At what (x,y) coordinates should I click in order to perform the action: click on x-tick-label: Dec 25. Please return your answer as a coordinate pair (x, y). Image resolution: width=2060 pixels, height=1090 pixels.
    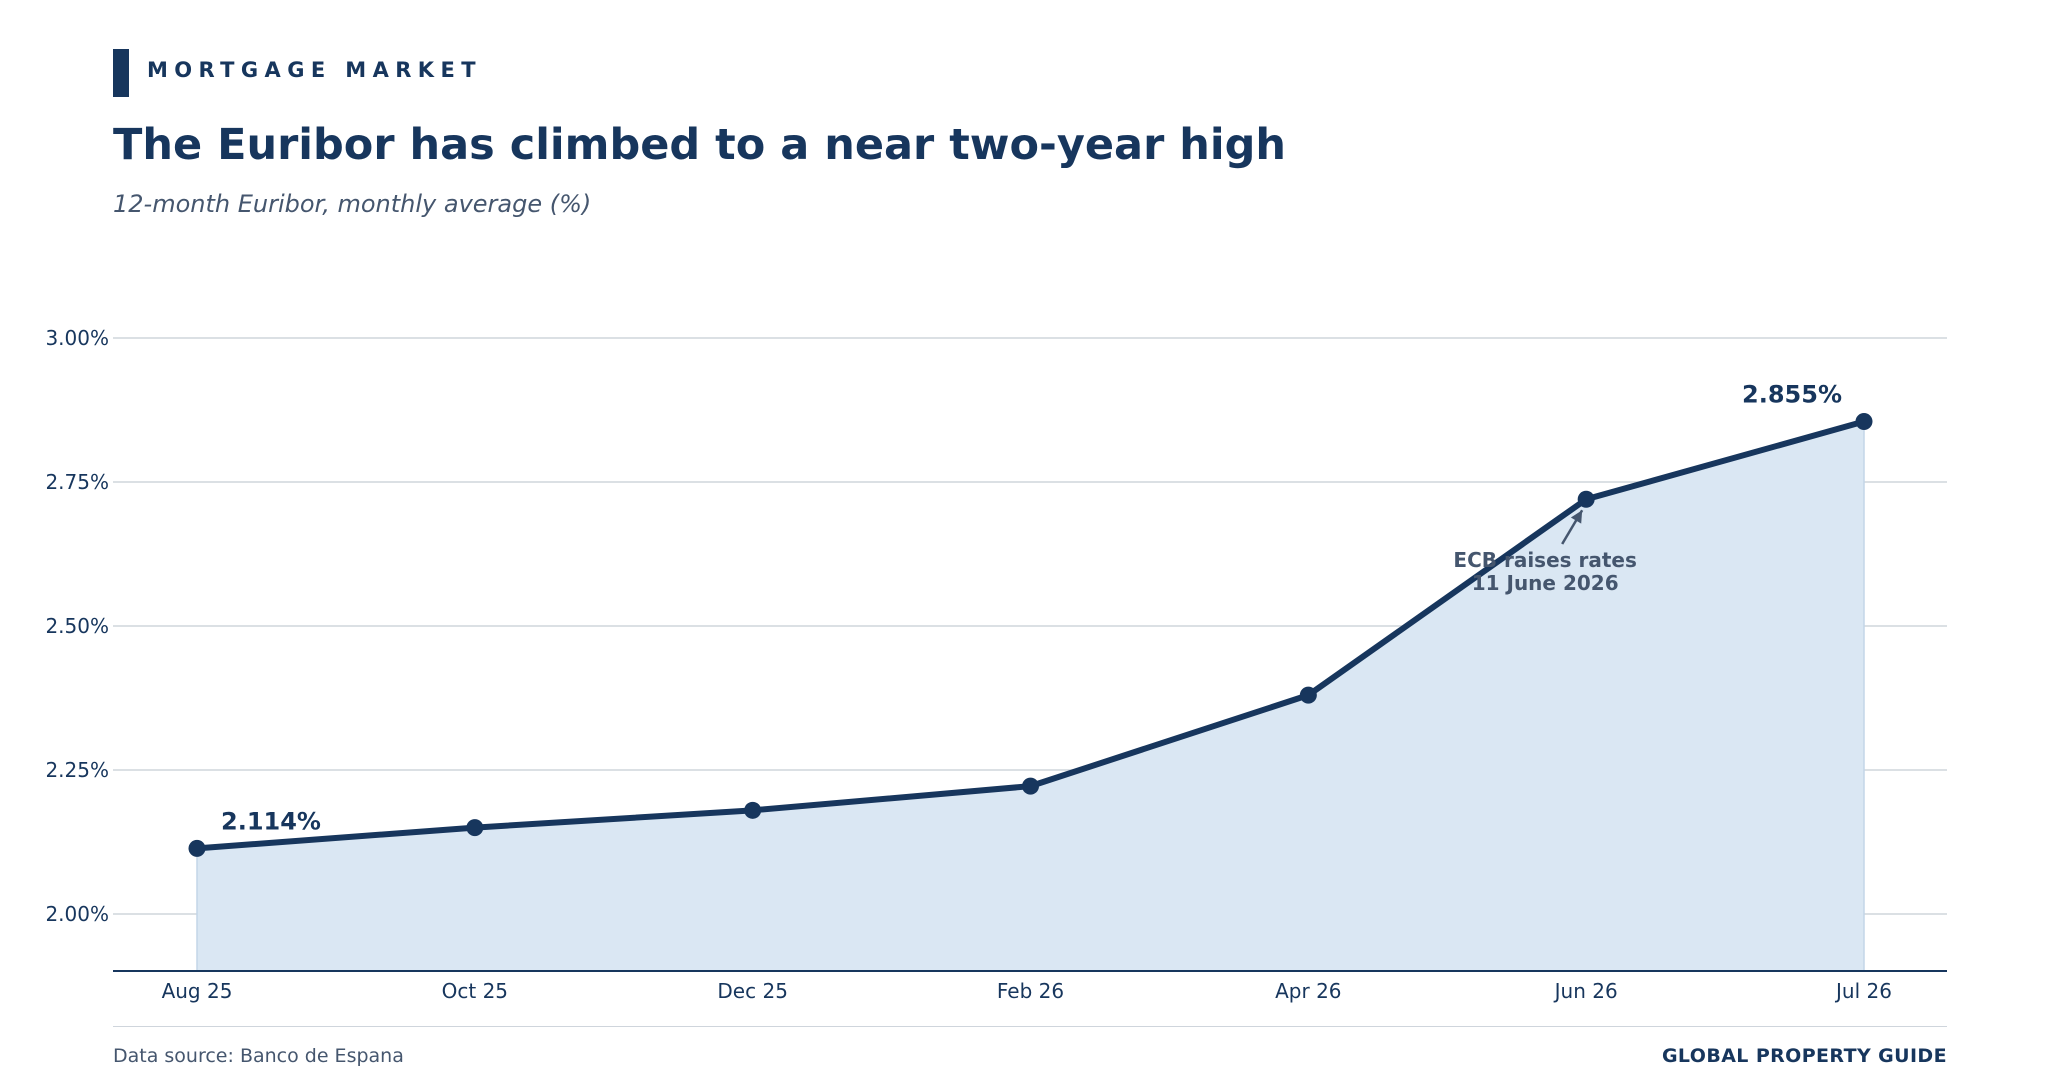
    Looking at the image, I should click on (752, 991).